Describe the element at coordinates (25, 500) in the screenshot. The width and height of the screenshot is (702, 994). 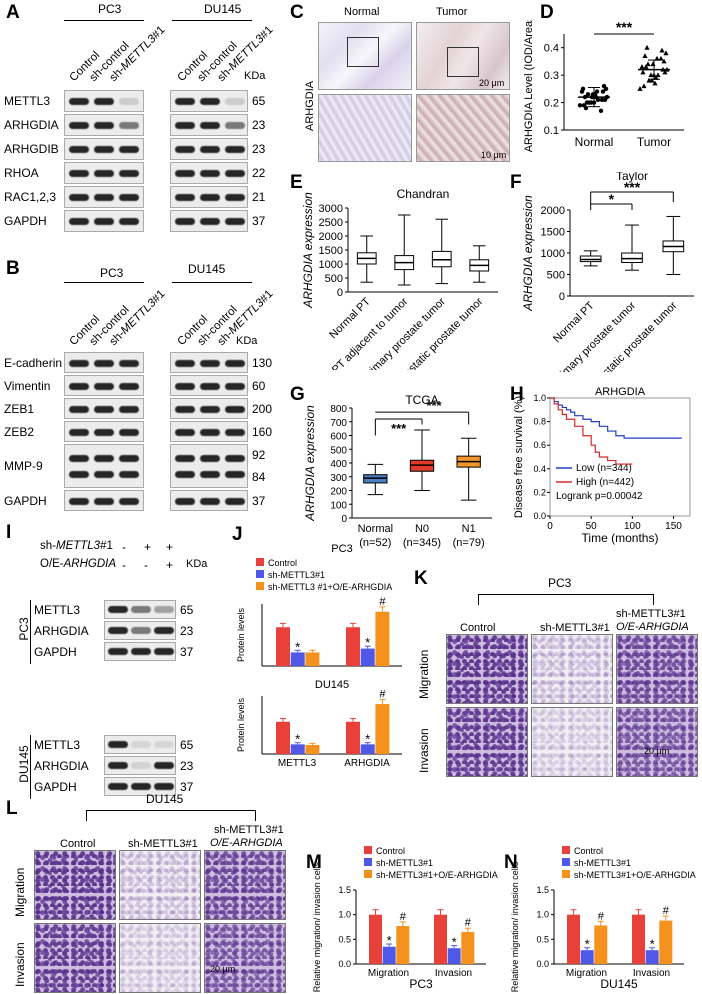
I see `blot-row-label: GAPDH` at that location.